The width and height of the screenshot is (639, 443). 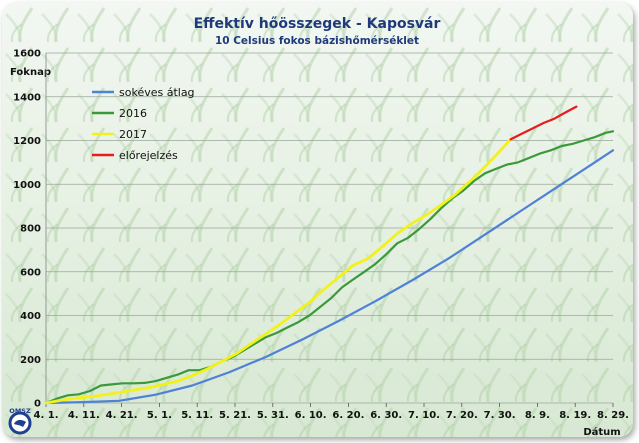 What do you see at coordinates (386, 415) in the screenshot?
I see `x-tick-label: 6. 30.` at bounding box center [386, 415].